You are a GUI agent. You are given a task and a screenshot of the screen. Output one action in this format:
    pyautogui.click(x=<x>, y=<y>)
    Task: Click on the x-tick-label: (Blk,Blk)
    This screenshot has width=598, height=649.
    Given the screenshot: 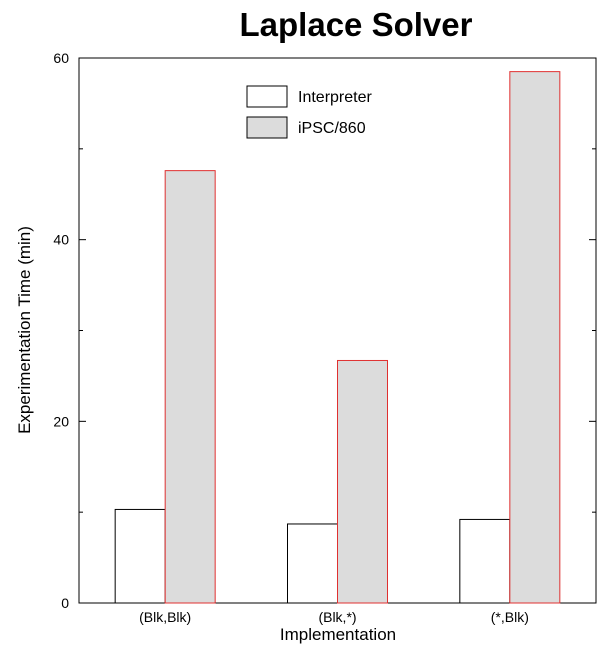 What is the action you would take?
    pyautogui.click(x=165, y=617)
    